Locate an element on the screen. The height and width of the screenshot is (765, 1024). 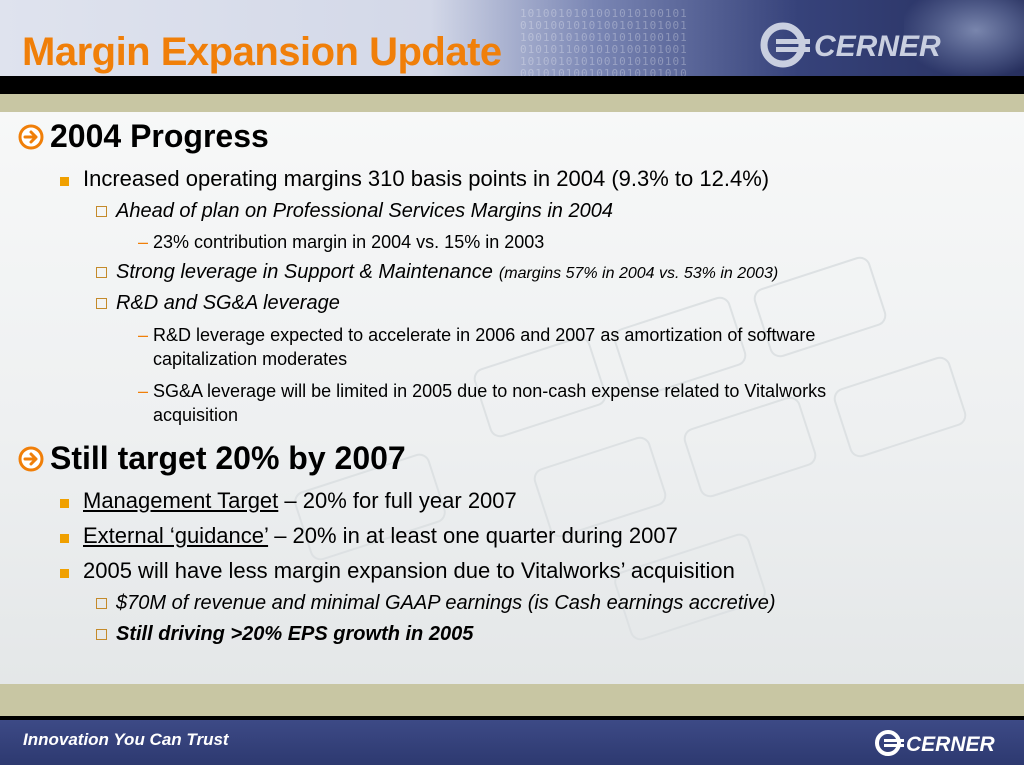
footer-olive-band is located at coordinates (512, 700).